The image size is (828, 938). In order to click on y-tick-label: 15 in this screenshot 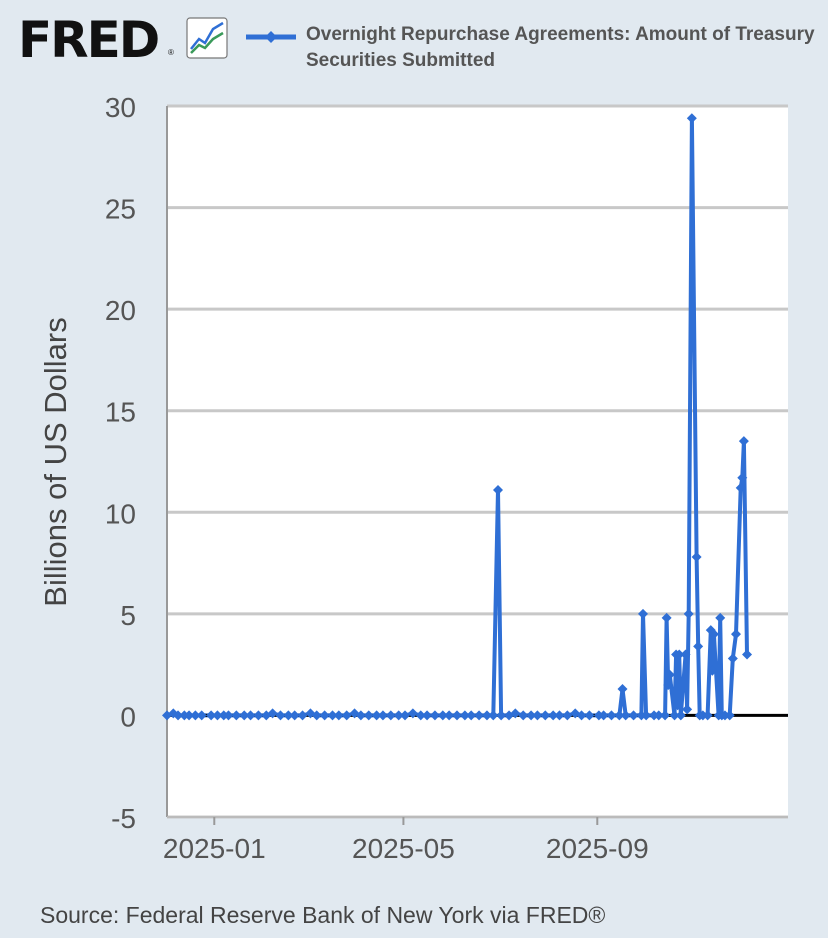, I will do `click(120, 412)`.